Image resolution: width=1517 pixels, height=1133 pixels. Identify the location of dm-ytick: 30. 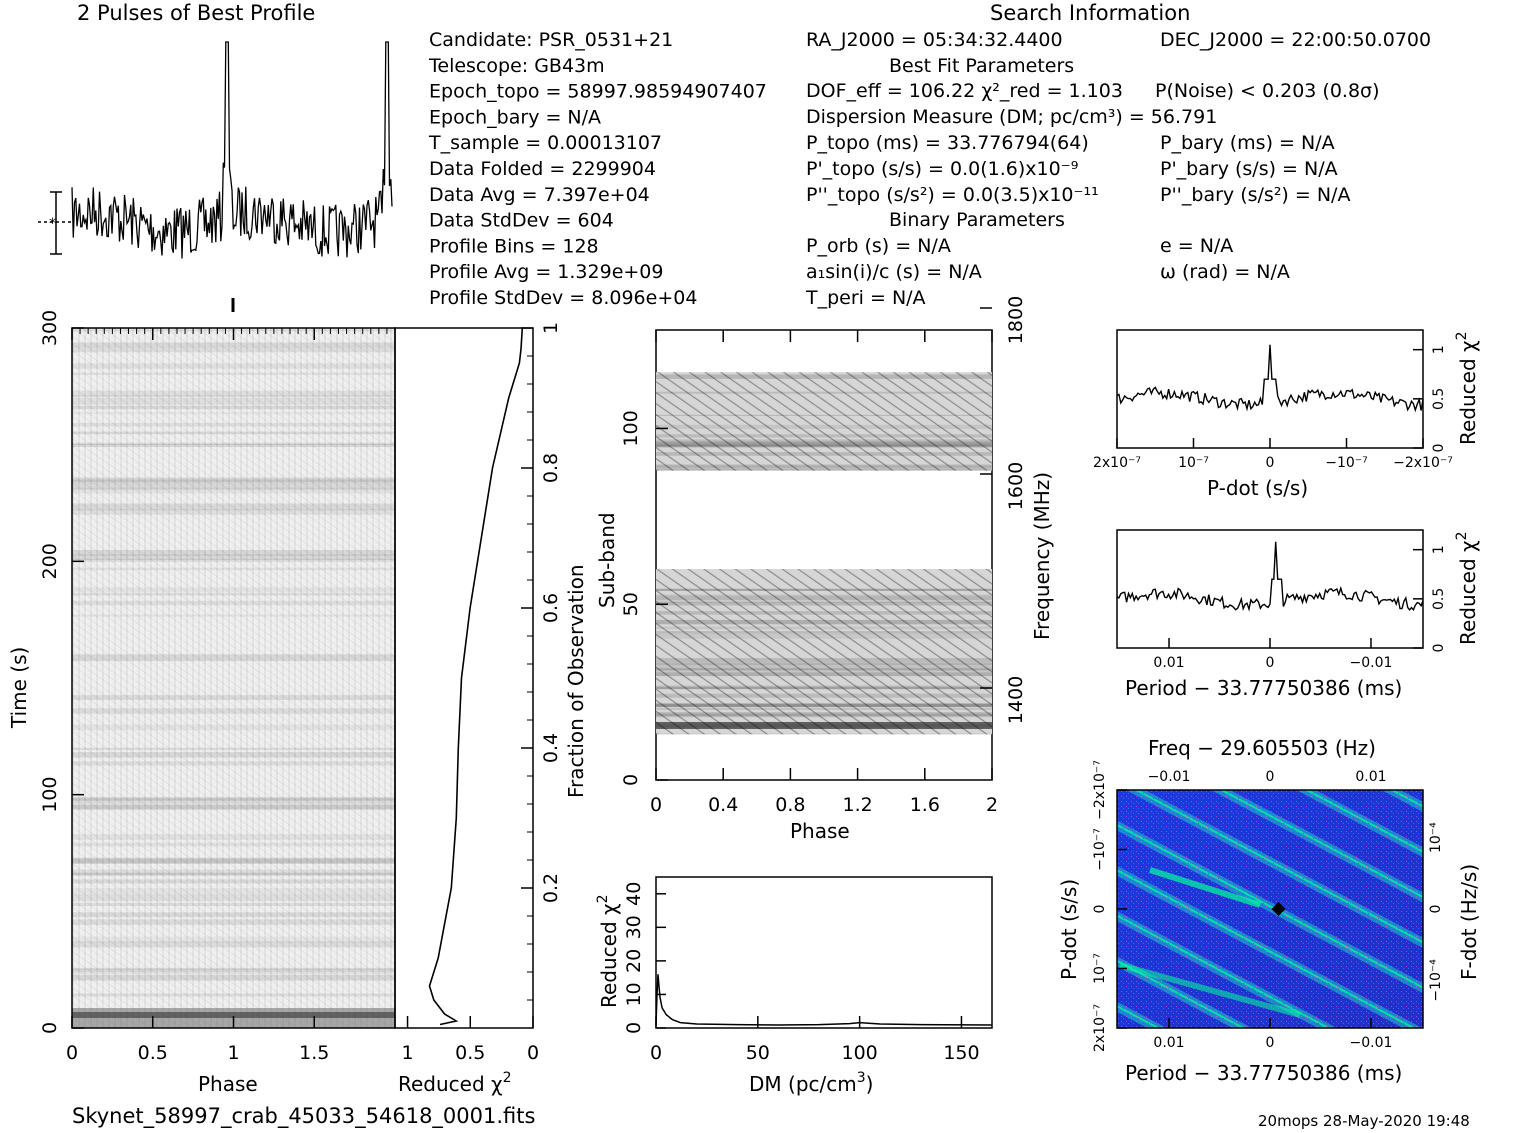
(634, 927).